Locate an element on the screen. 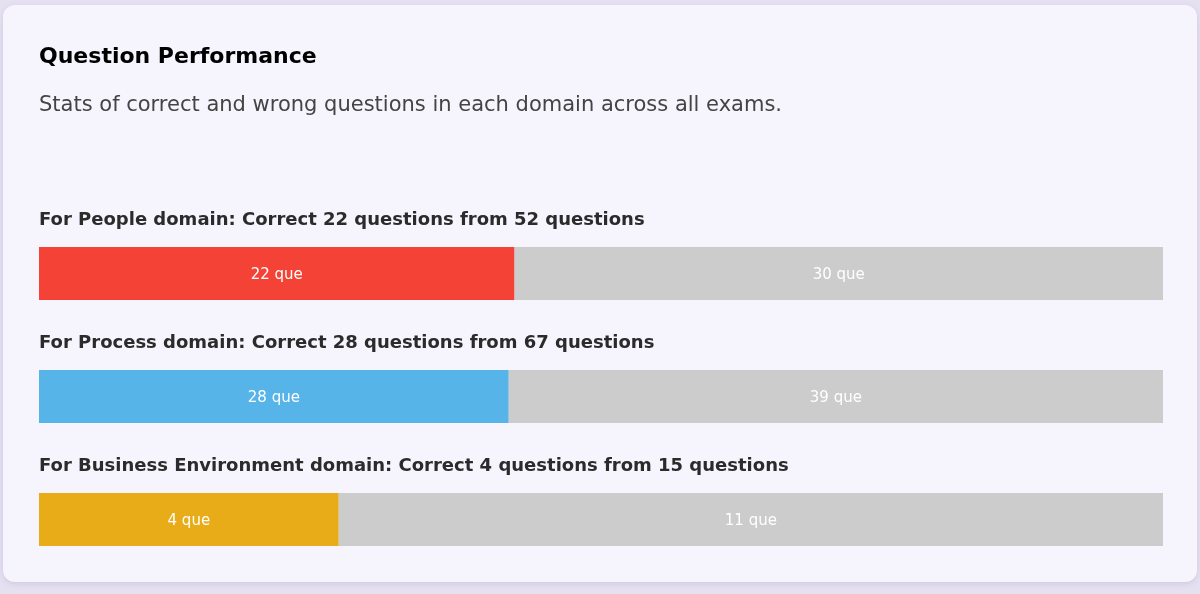  chart-title: Question Performance is located at coordinates (178, 56).